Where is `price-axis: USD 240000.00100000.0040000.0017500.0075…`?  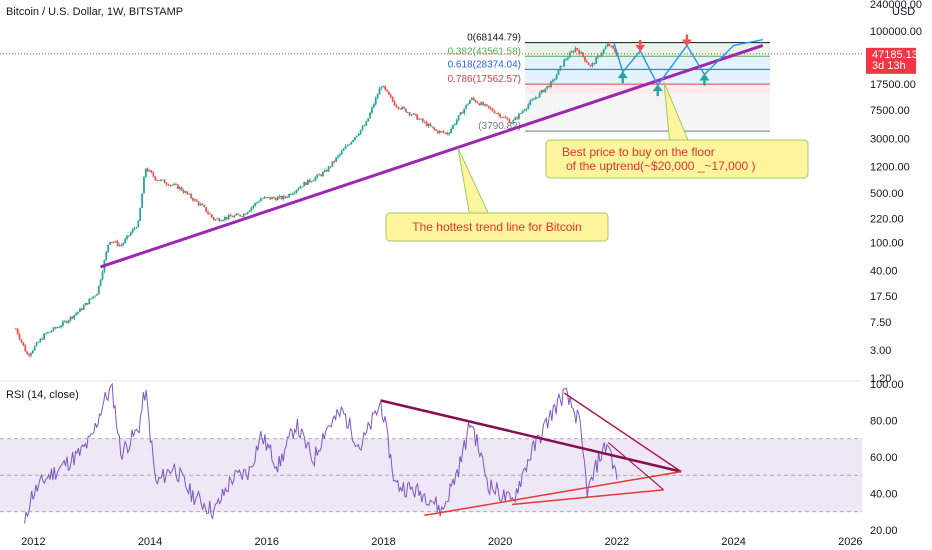
price-axis: USD 240000.00100000.0040000.0017500.0075… is located at coordinates (894, 268).